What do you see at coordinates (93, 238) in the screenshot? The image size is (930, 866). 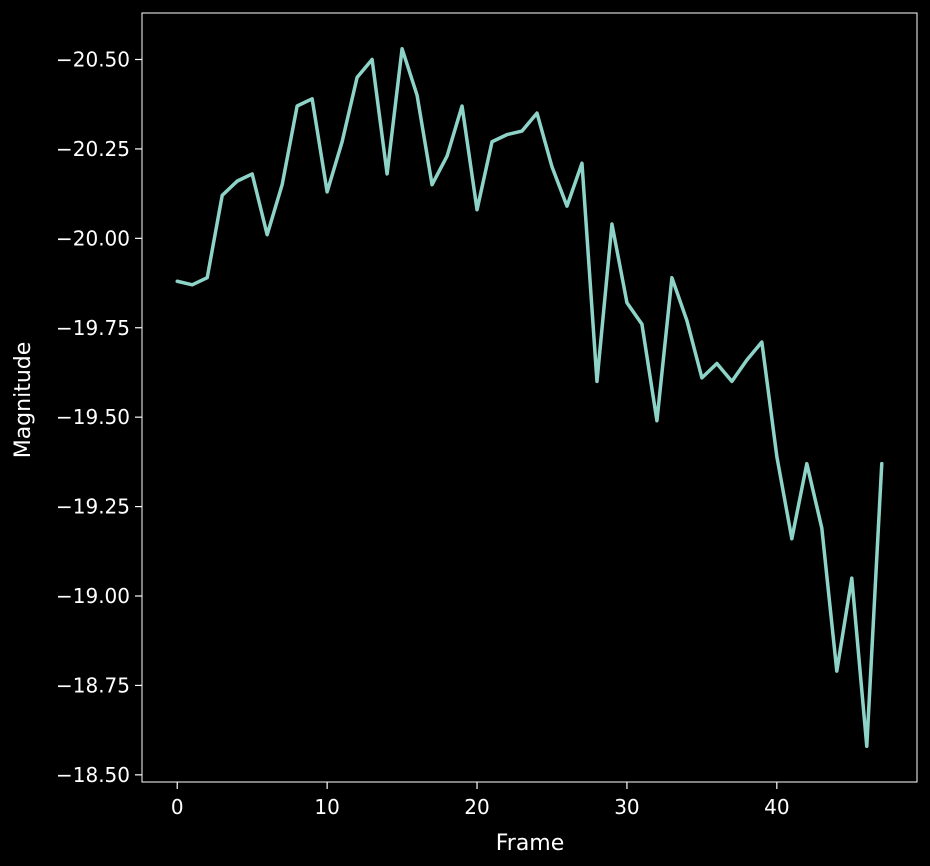 I see `y-tick-label: −20.00` at bounding box center [93, 238].